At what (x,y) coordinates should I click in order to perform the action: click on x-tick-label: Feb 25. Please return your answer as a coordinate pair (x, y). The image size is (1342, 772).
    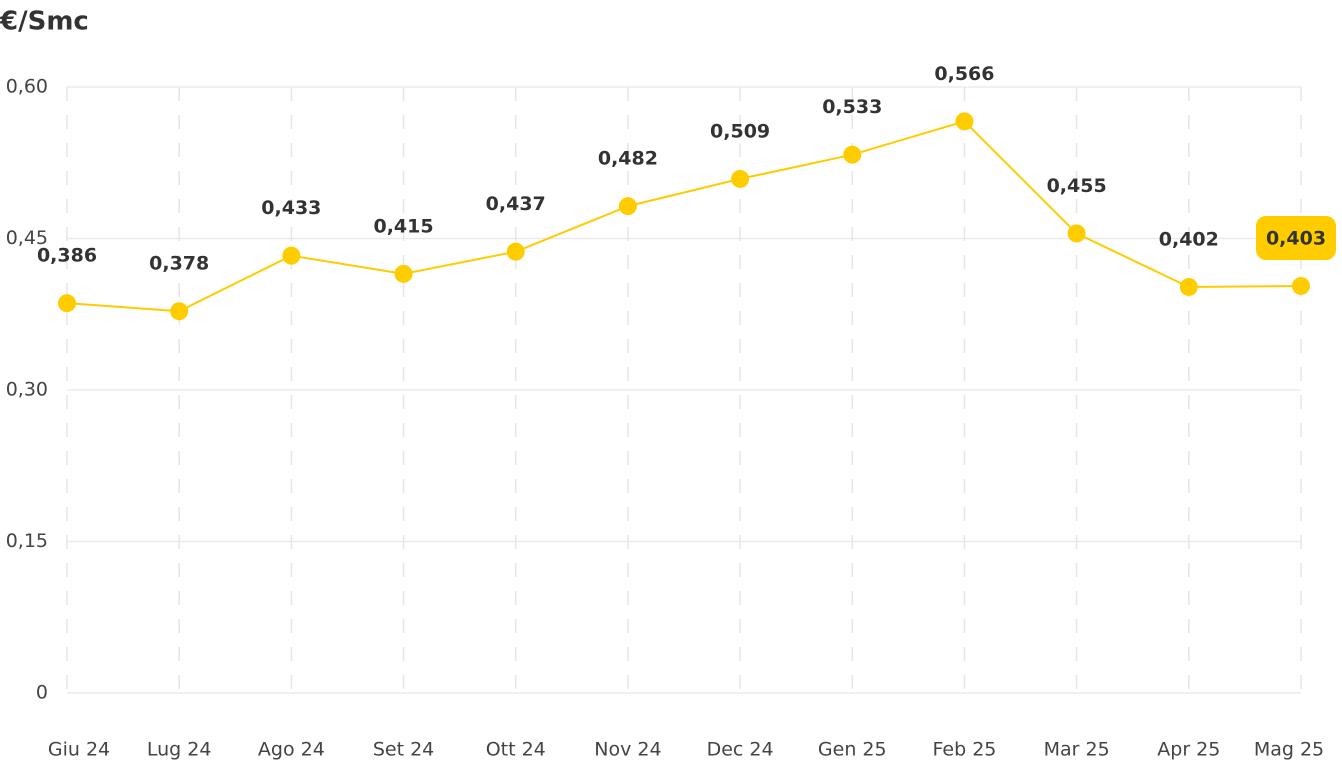
    Looking at the image, I should click on (965, 750).